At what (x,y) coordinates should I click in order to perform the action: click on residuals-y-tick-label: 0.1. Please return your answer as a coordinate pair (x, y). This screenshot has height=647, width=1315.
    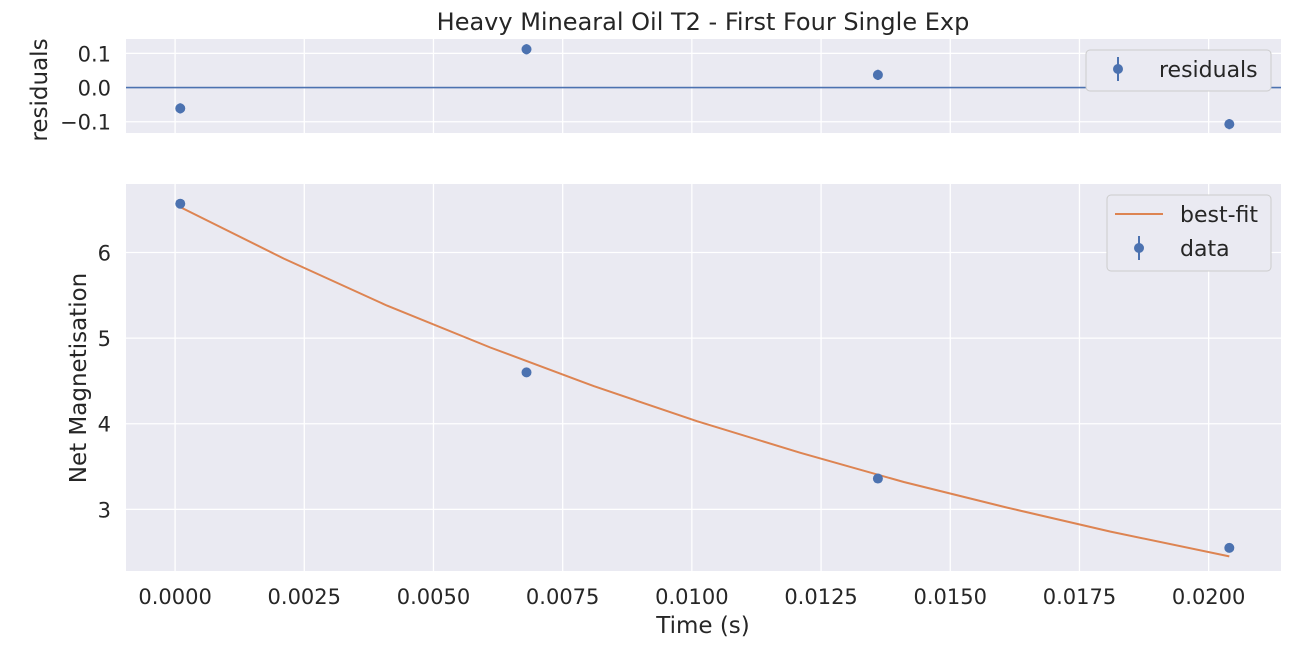
    Looking at the image, I should click on (94, 54).